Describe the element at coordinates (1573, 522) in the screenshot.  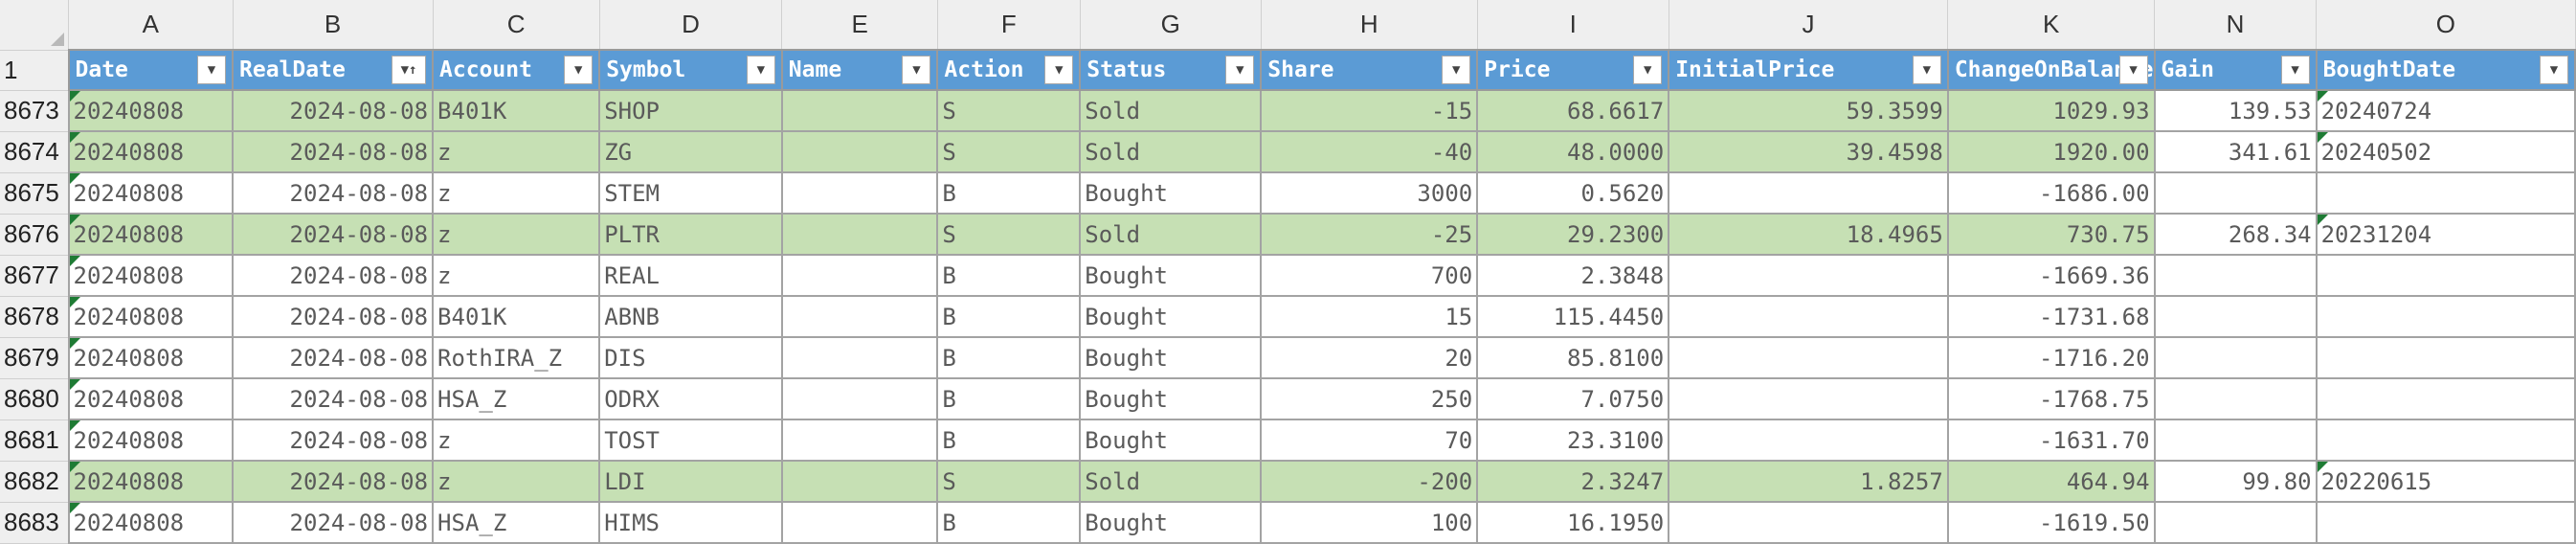
I see `cell-price: 16.1950` at that location.